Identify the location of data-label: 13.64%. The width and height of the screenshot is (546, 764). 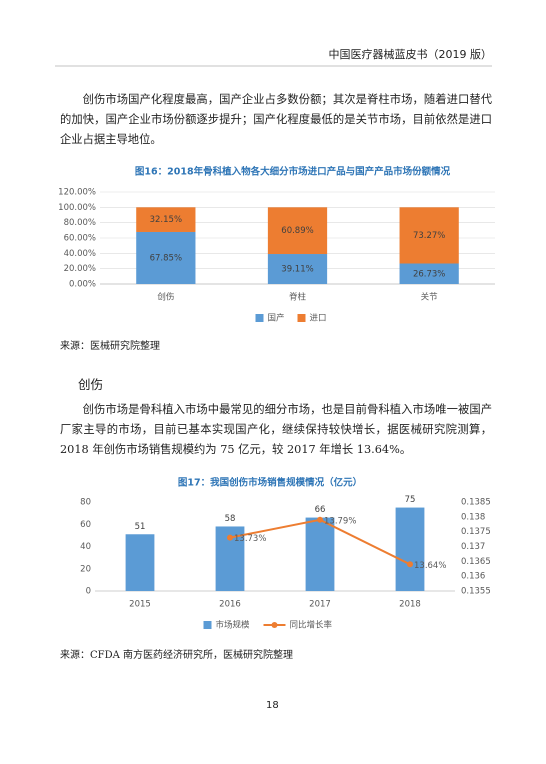
(430, 566).